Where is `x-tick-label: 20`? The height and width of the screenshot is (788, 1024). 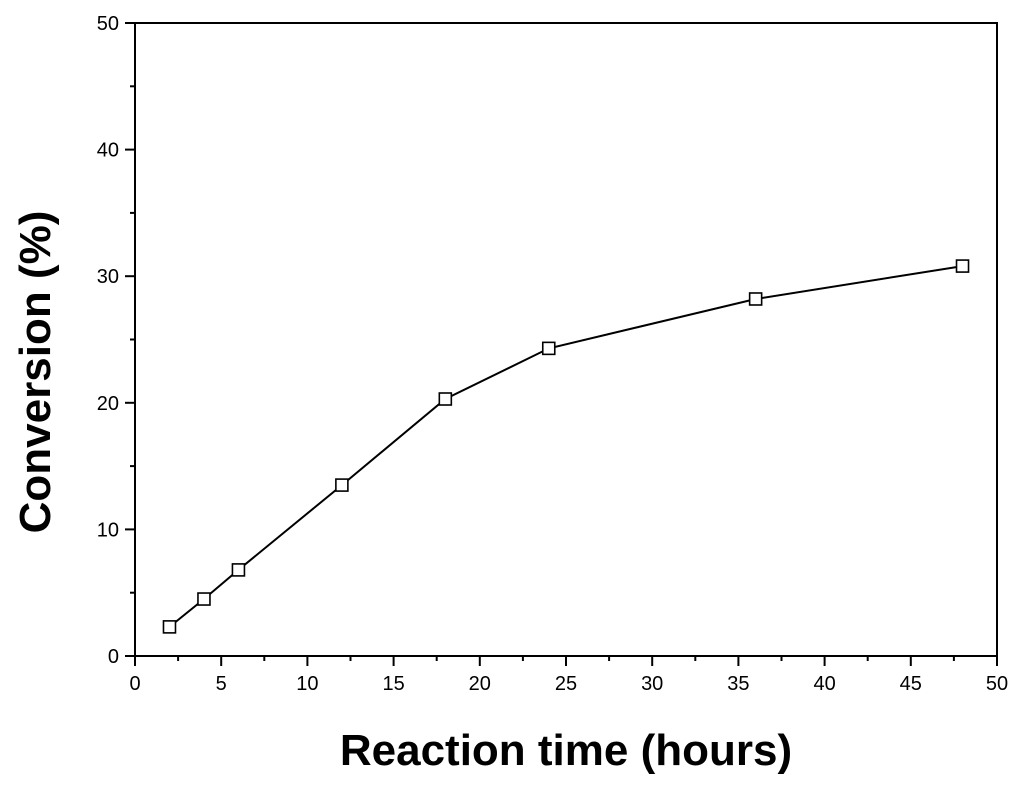 x-tick-label: 20 is located at coordinates (480, 684).